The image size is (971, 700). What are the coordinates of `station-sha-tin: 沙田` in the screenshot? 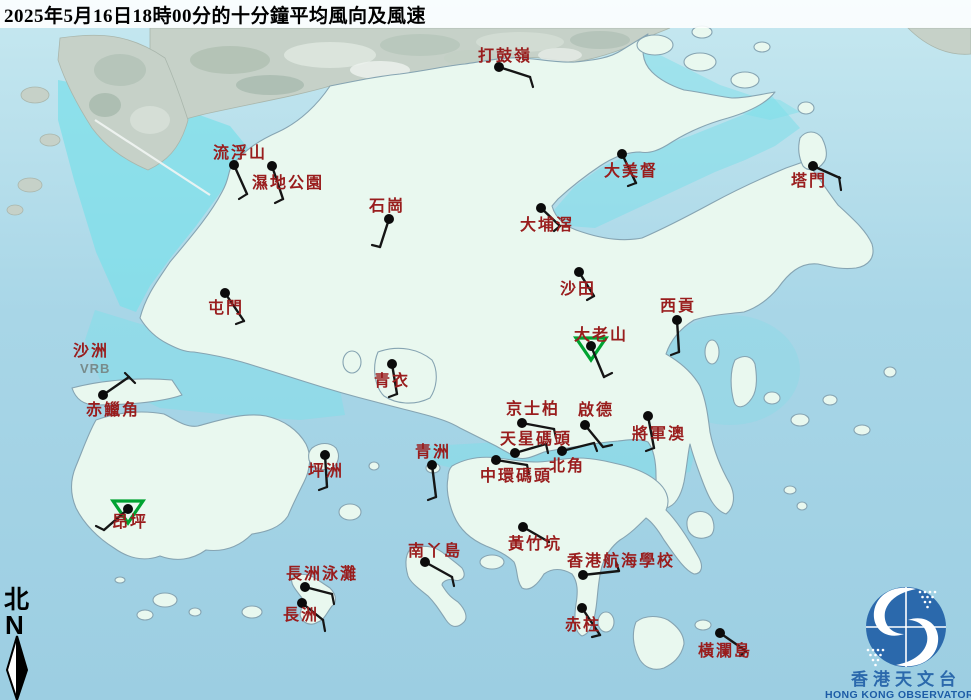 It's located at (578, 284).